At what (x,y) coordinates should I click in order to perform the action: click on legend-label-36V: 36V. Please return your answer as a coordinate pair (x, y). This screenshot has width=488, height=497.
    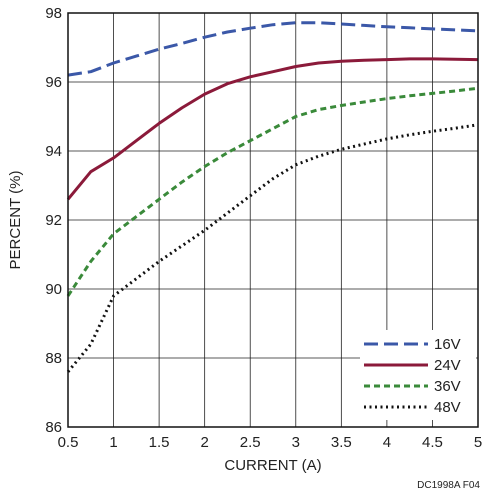
    Looking at the image, I should click on (447, 386).